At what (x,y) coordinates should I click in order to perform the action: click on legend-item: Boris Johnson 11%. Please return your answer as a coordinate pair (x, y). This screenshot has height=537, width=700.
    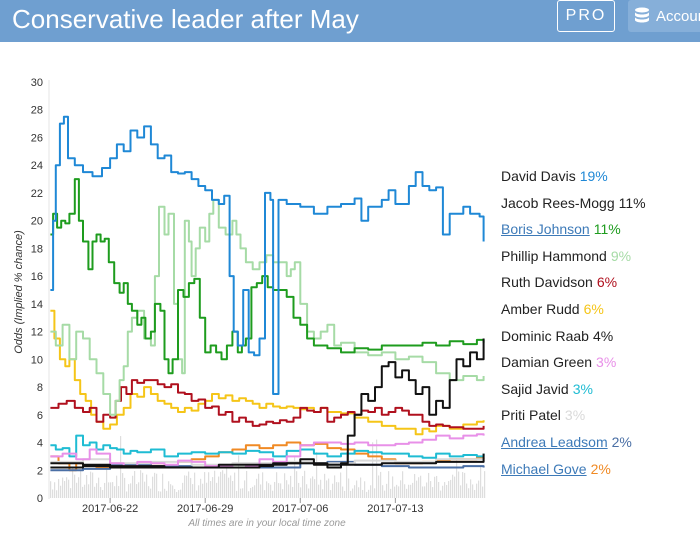
    Looking at the image, I should click on (600, 232).